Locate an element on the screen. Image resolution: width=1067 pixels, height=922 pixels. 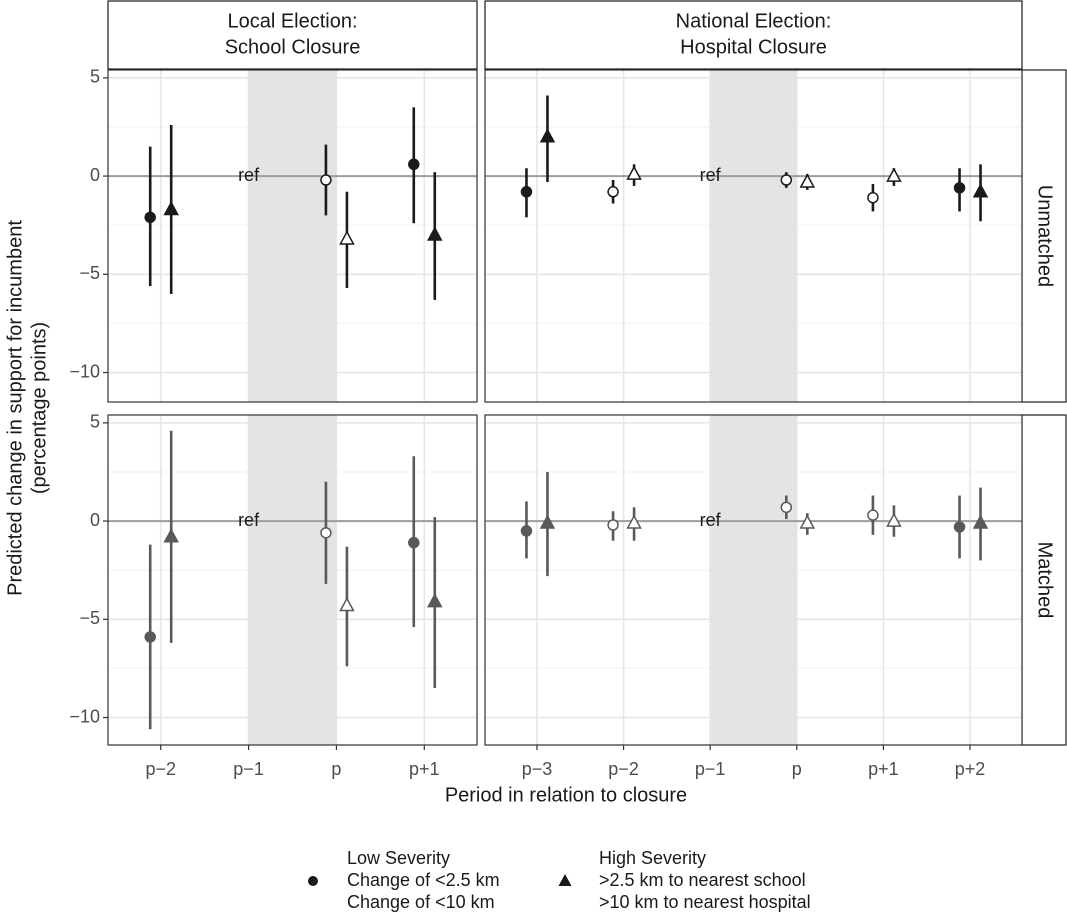
row-strip-label: Matched is located at coordinates (1045, 580).